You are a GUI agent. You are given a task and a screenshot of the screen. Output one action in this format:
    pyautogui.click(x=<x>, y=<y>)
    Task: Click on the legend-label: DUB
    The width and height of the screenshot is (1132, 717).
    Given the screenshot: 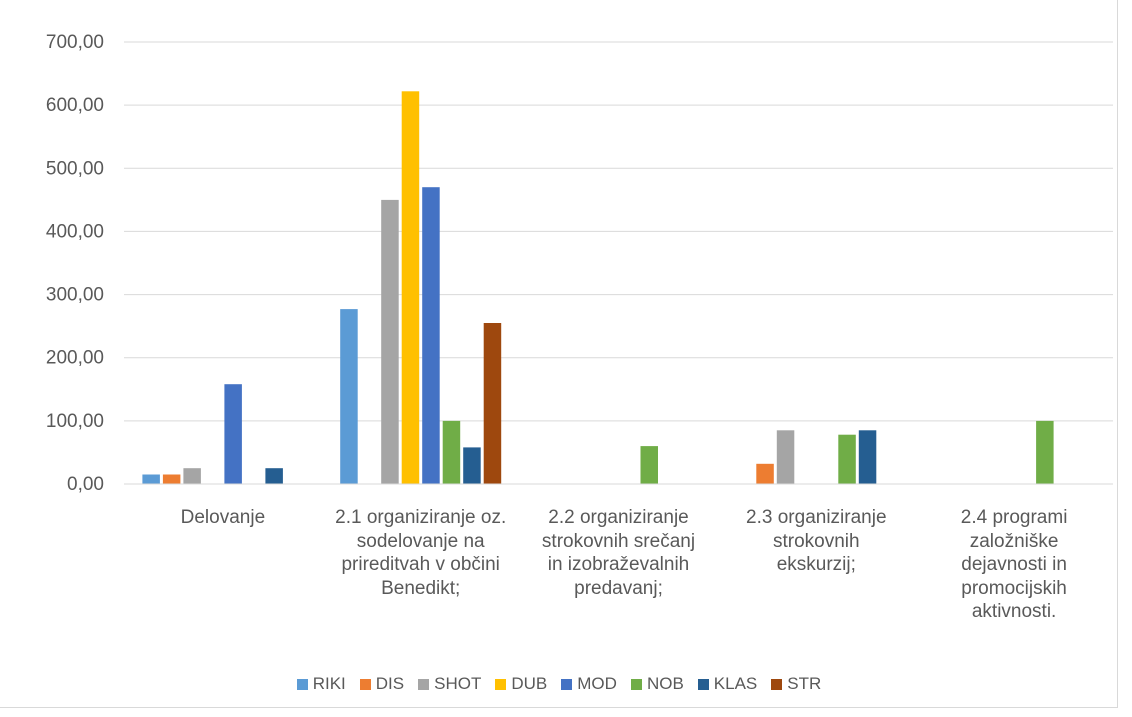 What is the action you would take?
    pyautogui.click(x=529, y=683)
    